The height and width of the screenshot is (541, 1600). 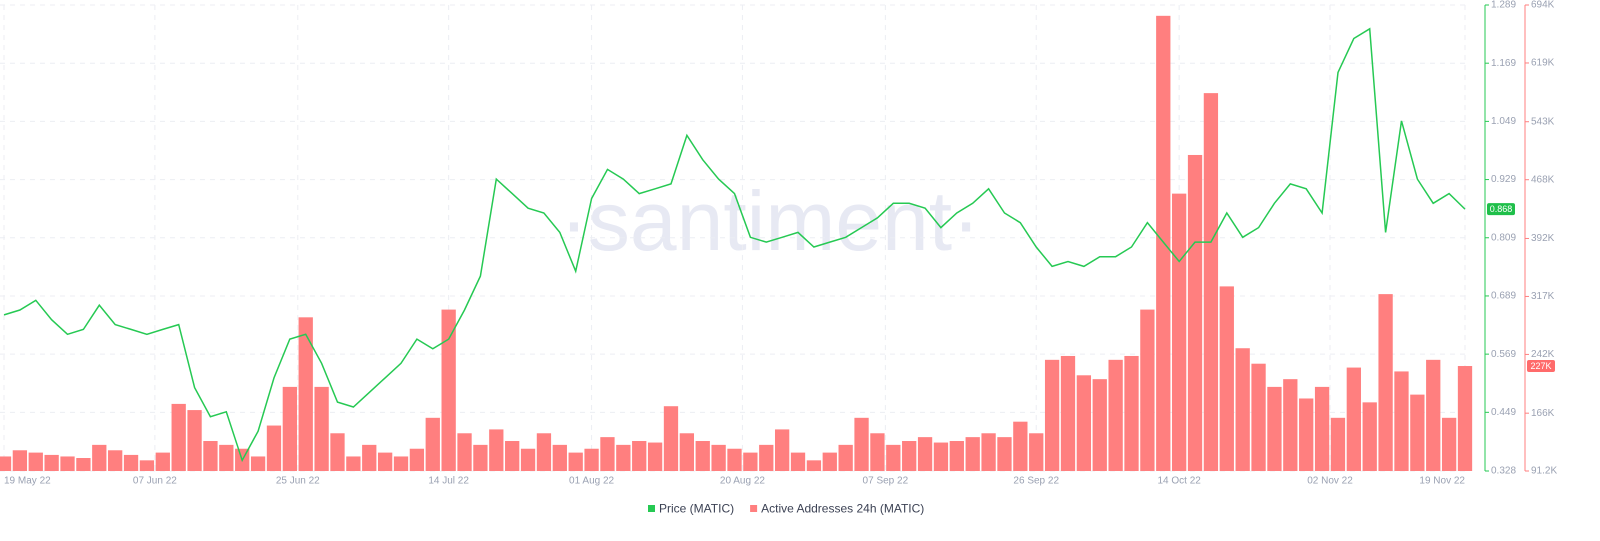 What do you see at coordinates (1503, 471) in the screenshot?
I see `y-tick-label: 0.328` at bounding box center [1503, 471].